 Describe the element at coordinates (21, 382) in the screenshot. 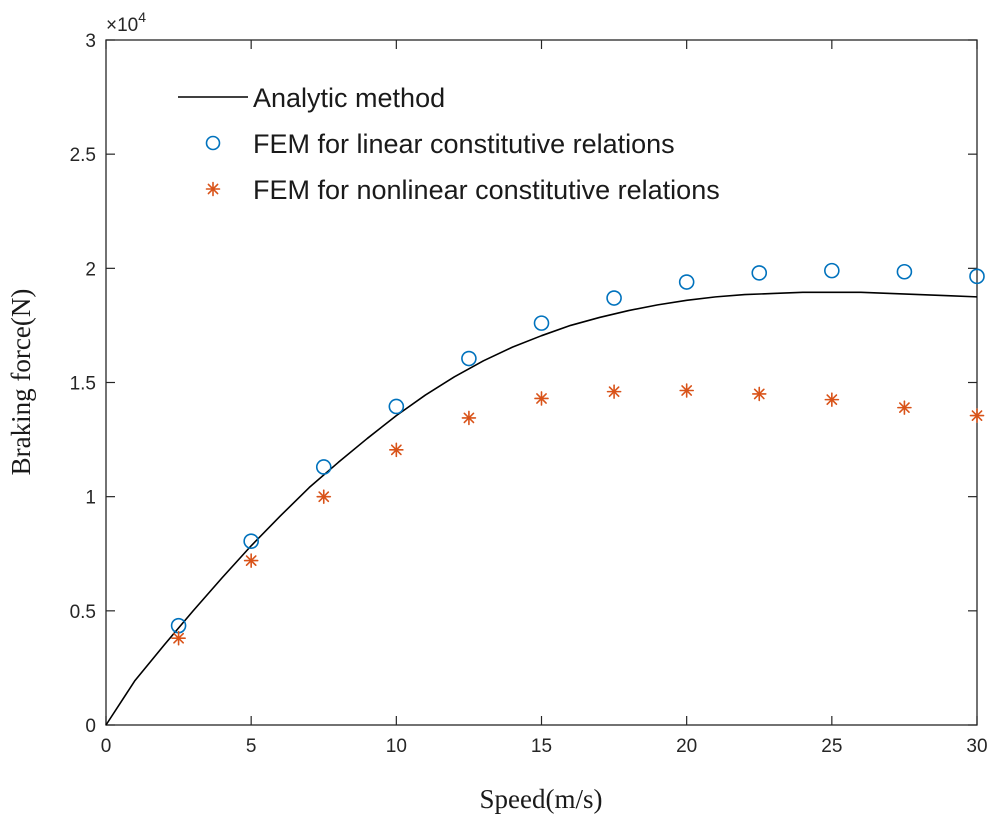

I see `y-axis-title: Braking force(N)` at that location.